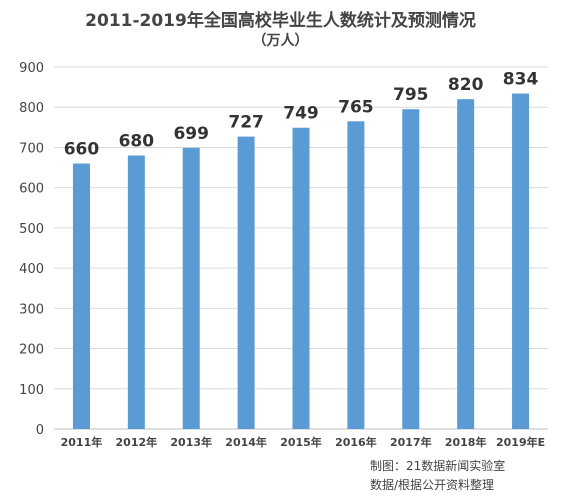  I want to click on y-tick-label-400: 400, so click(31, 269).